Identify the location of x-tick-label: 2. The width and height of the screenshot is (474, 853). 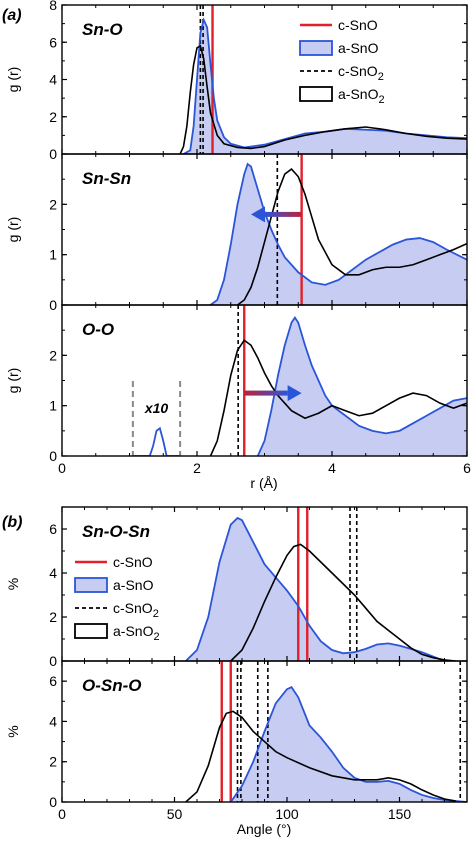
(197, 468).